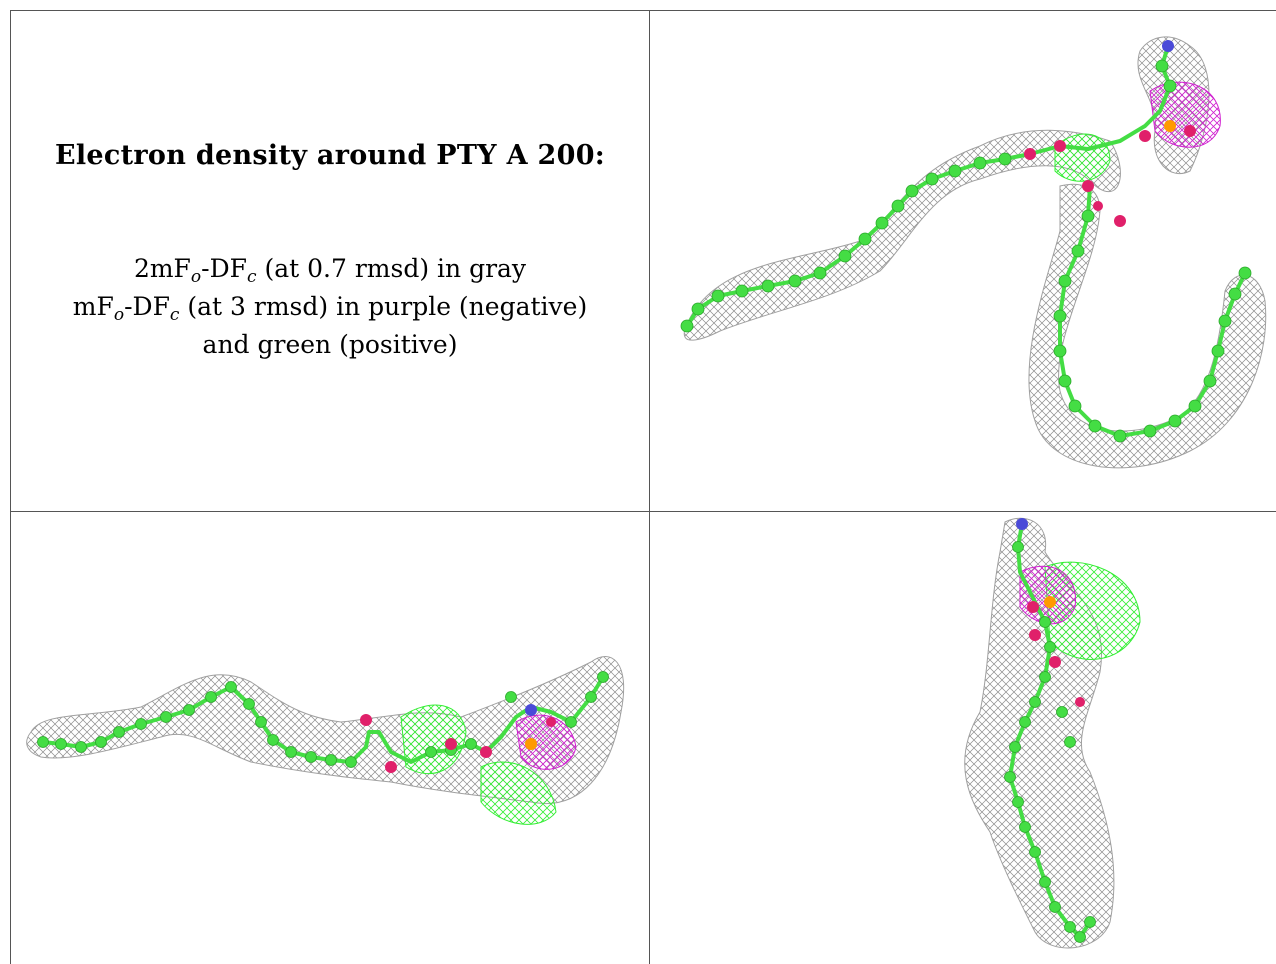  I want to click on density-view-2-image, so click(325, 740).